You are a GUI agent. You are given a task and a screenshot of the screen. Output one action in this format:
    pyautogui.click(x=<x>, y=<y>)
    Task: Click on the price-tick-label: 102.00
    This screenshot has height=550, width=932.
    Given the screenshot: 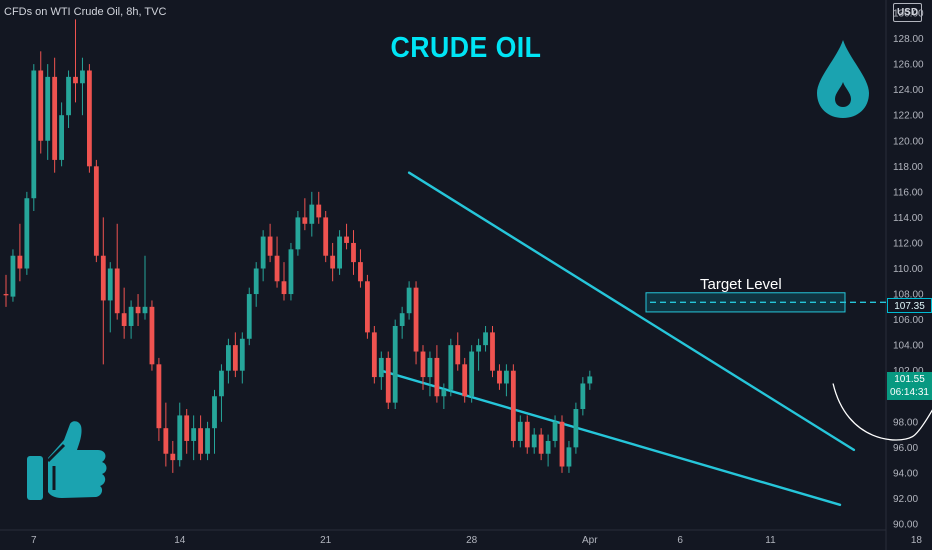 What is the action you would take?
    pyautogui.click(x=908, y=371)
    